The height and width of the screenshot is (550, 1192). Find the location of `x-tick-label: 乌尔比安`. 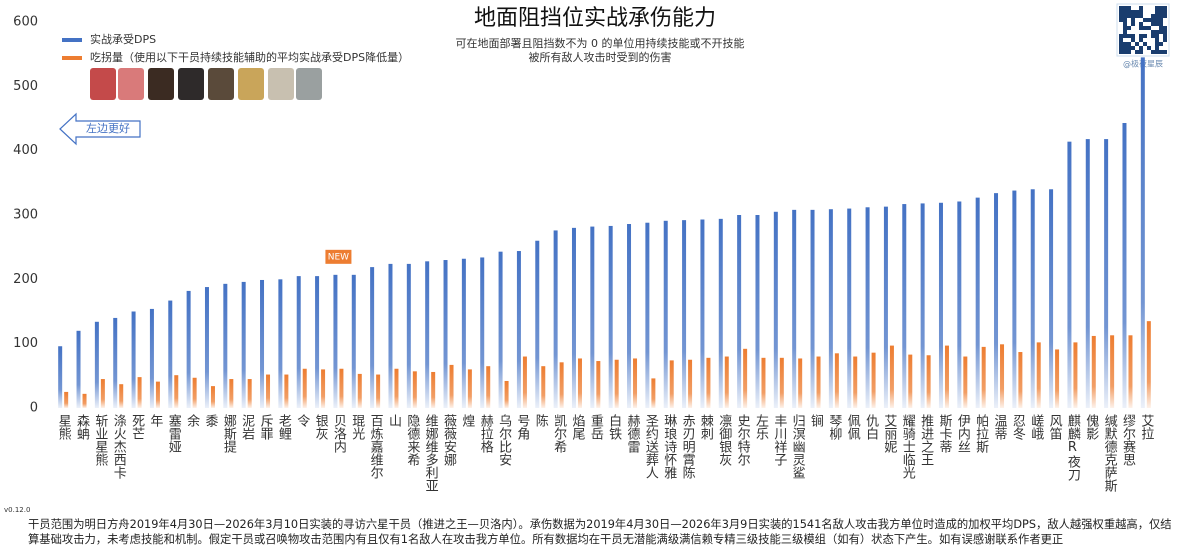

x-tick-label: 乌尔比安 is located at coordinates (504, 439).